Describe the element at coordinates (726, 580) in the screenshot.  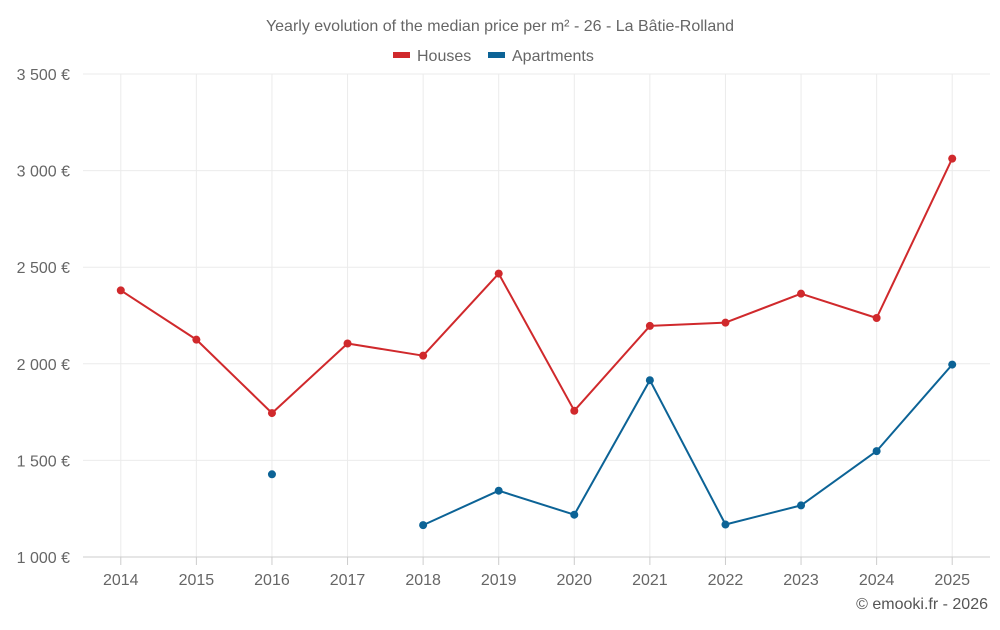
I see `x-tick-label: 2022` at that location.